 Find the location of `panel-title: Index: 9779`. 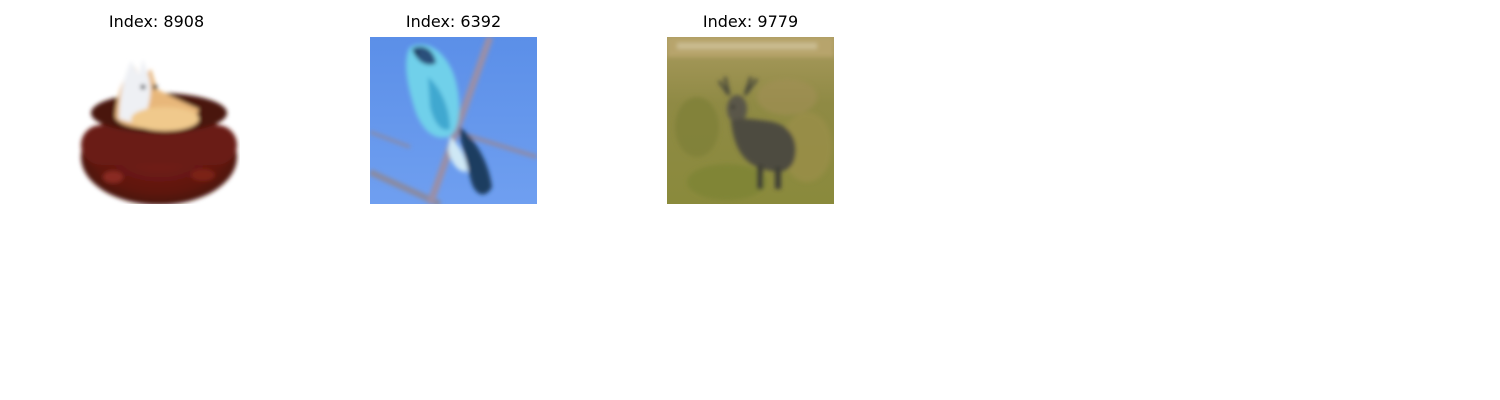

panel-title: Index: 9779 is located at coordinates (750, 21).